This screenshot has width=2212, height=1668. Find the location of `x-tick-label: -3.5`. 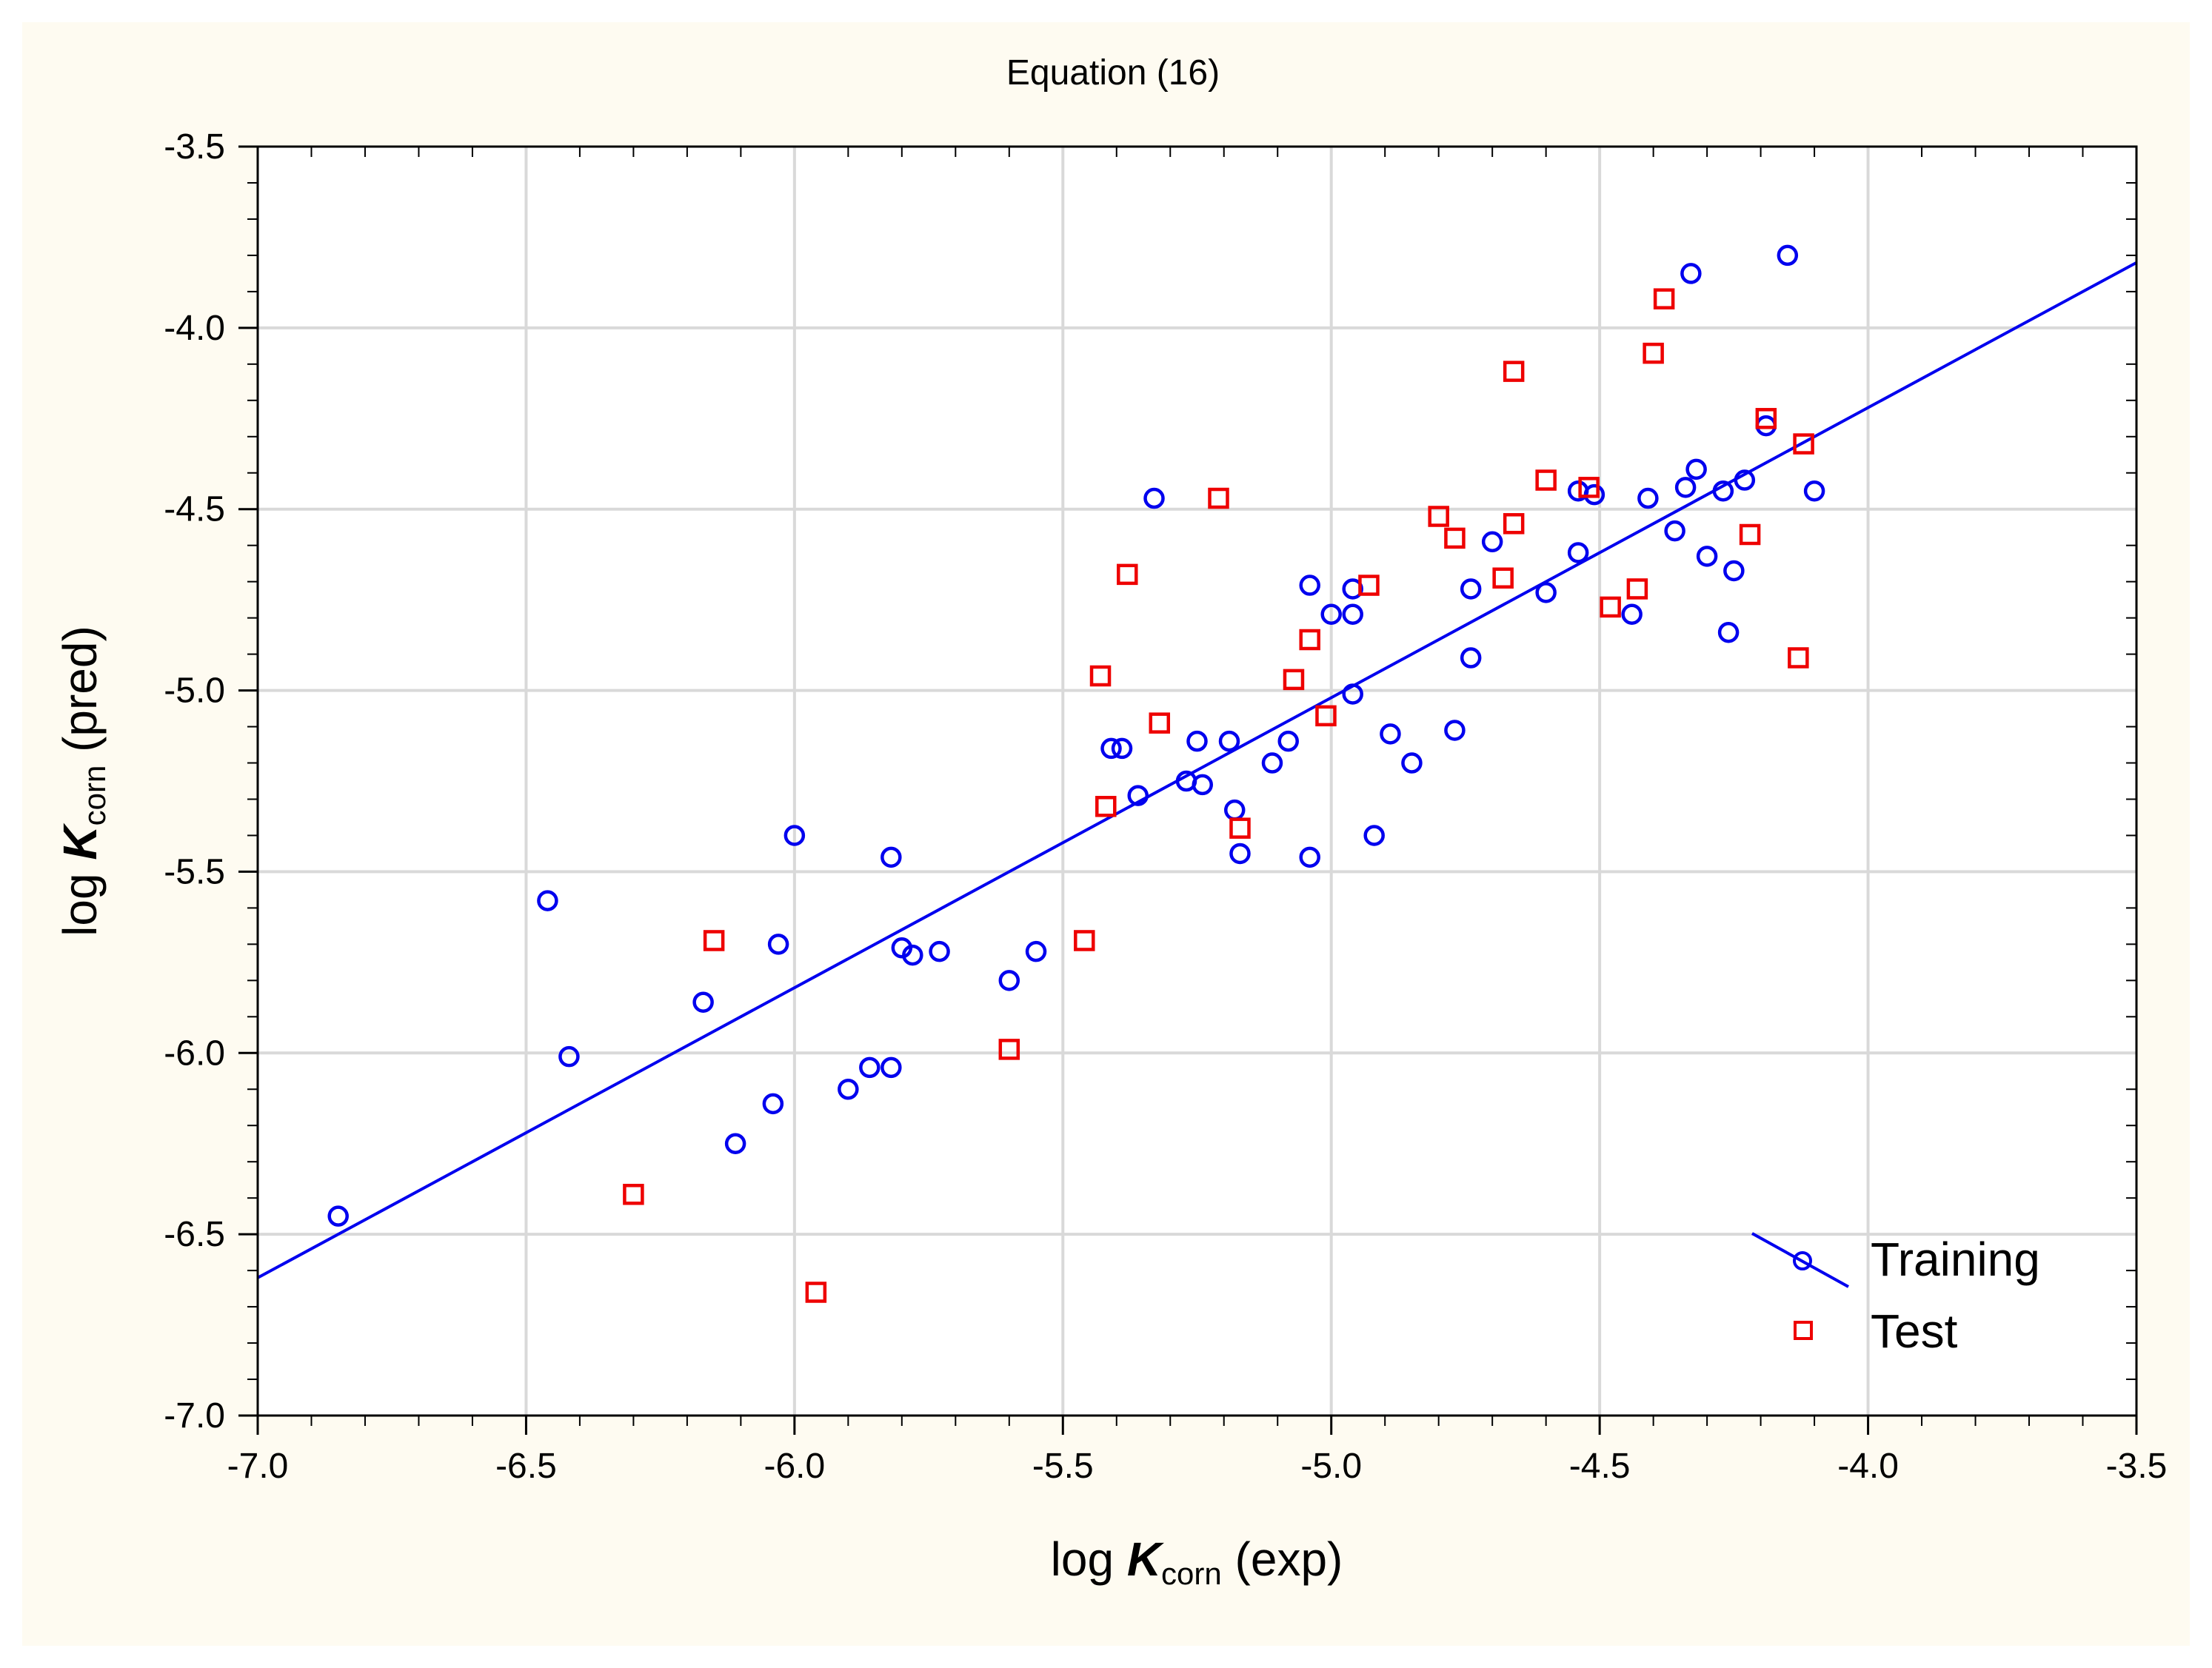

x-tick-label: -3.5 is located at coordinates (2137, 1466).